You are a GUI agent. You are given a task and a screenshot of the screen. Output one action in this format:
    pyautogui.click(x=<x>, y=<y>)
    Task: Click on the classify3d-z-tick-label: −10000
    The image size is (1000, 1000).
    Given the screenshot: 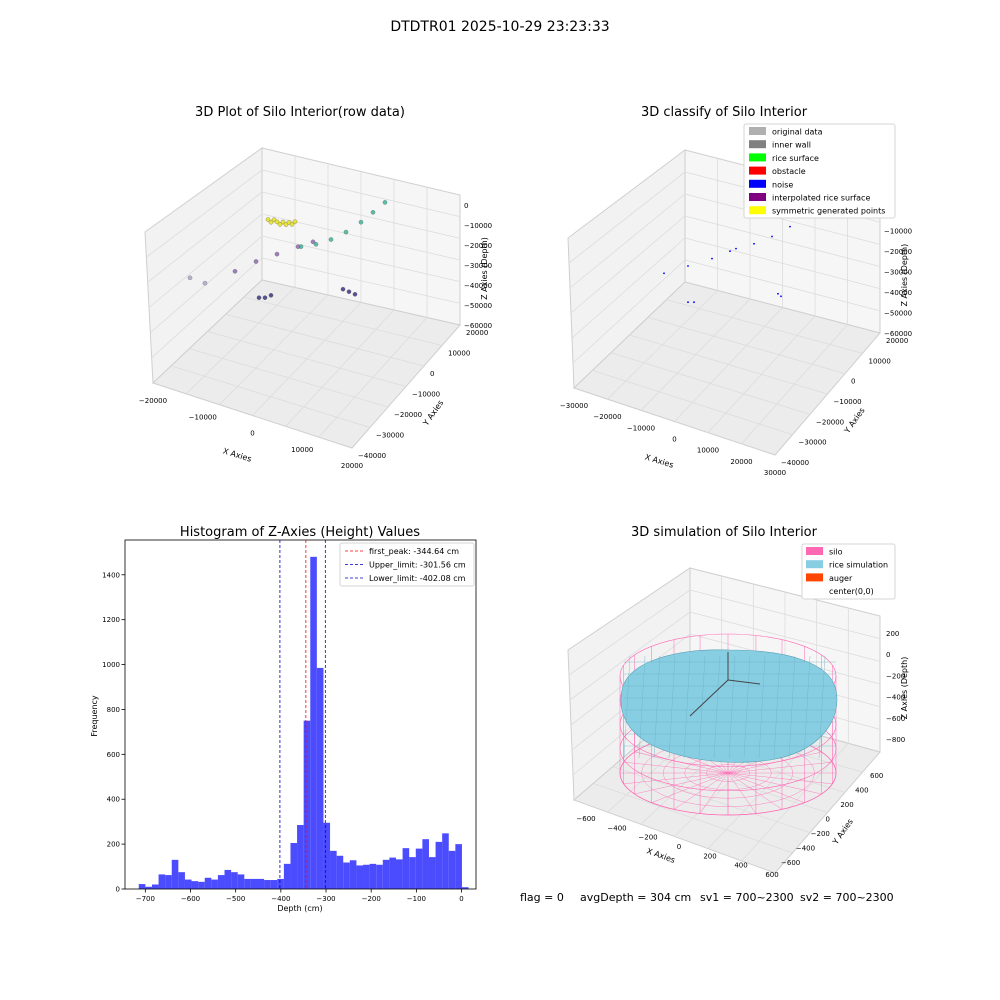 What is the action you would take?
    pyautogui.click(x=898, y=232)
    